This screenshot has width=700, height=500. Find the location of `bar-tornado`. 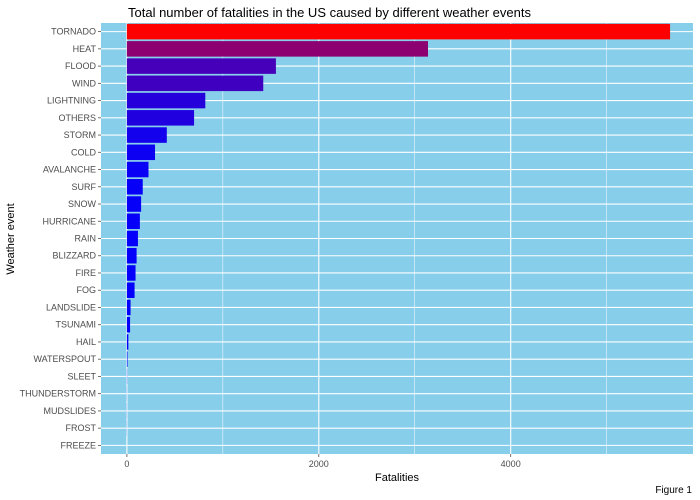

bar-tornado is located at coordinates (398, 31).